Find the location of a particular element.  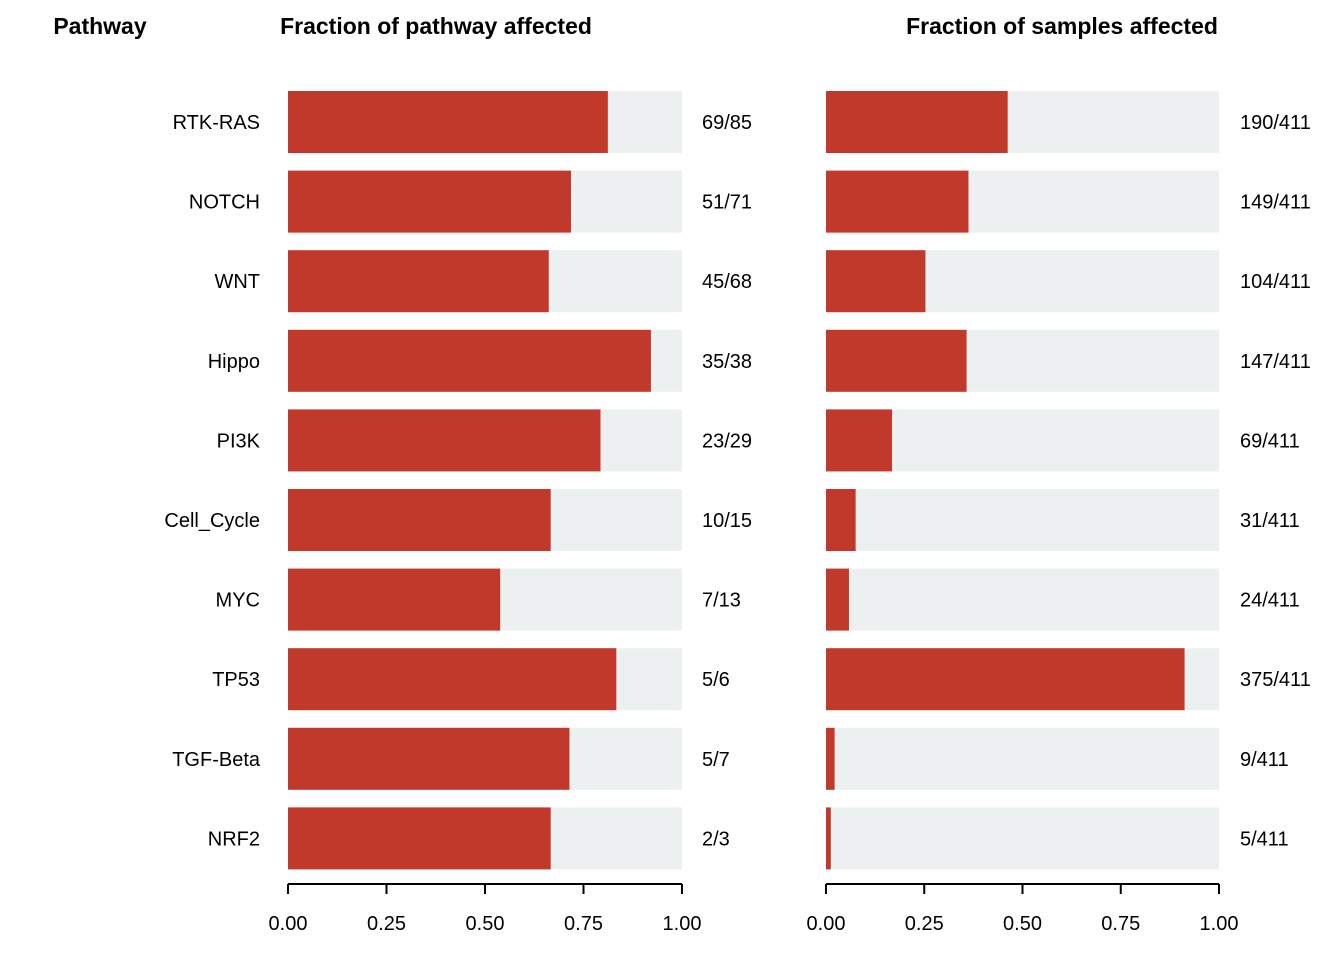

left-panel-title: Fraction of pathway affected is located at coordinates (436, 26).